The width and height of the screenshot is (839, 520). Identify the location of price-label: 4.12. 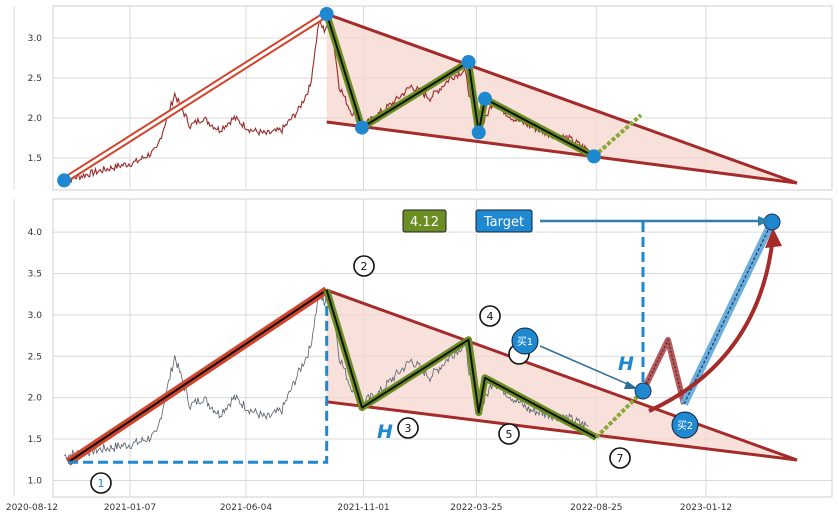
(424, 222).